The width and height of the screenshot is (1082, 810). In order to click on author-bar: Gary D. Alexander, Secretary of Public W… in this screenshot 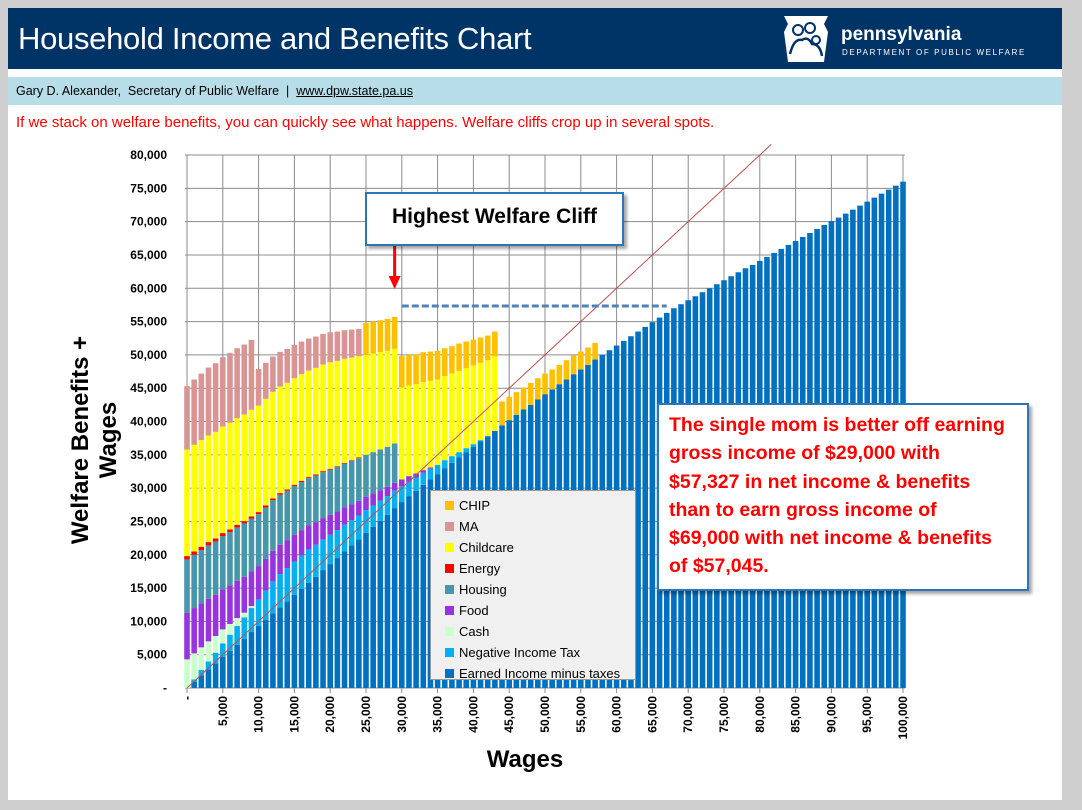, I will do `click(535, 91)`.